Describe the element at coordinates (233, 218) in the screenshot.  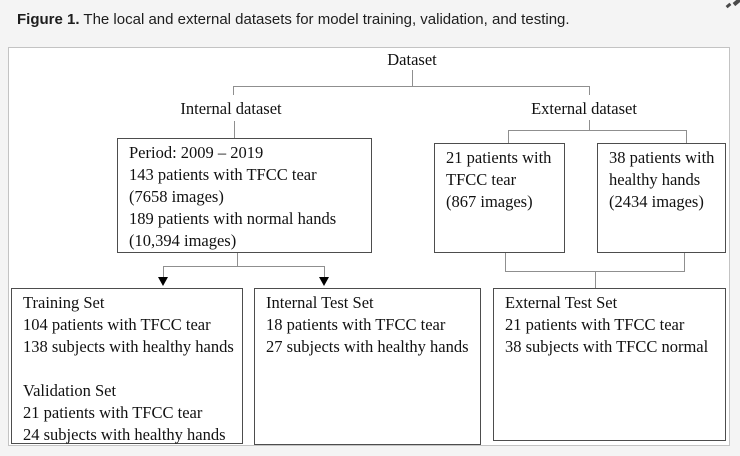
I see `box-text-line: 189 patients with normal hands` at that location.